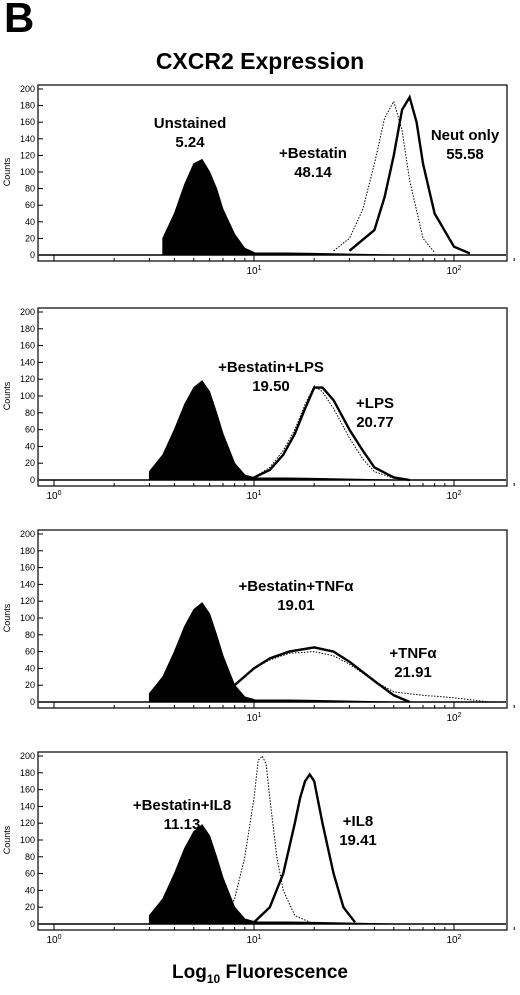 The width and height of the screenshot is (520, 995). What do you see at coordinates (296, 586) in the screenshot?
I see `annotation-label: +Bestatin+TNFα` at bounding box center [296, 586].